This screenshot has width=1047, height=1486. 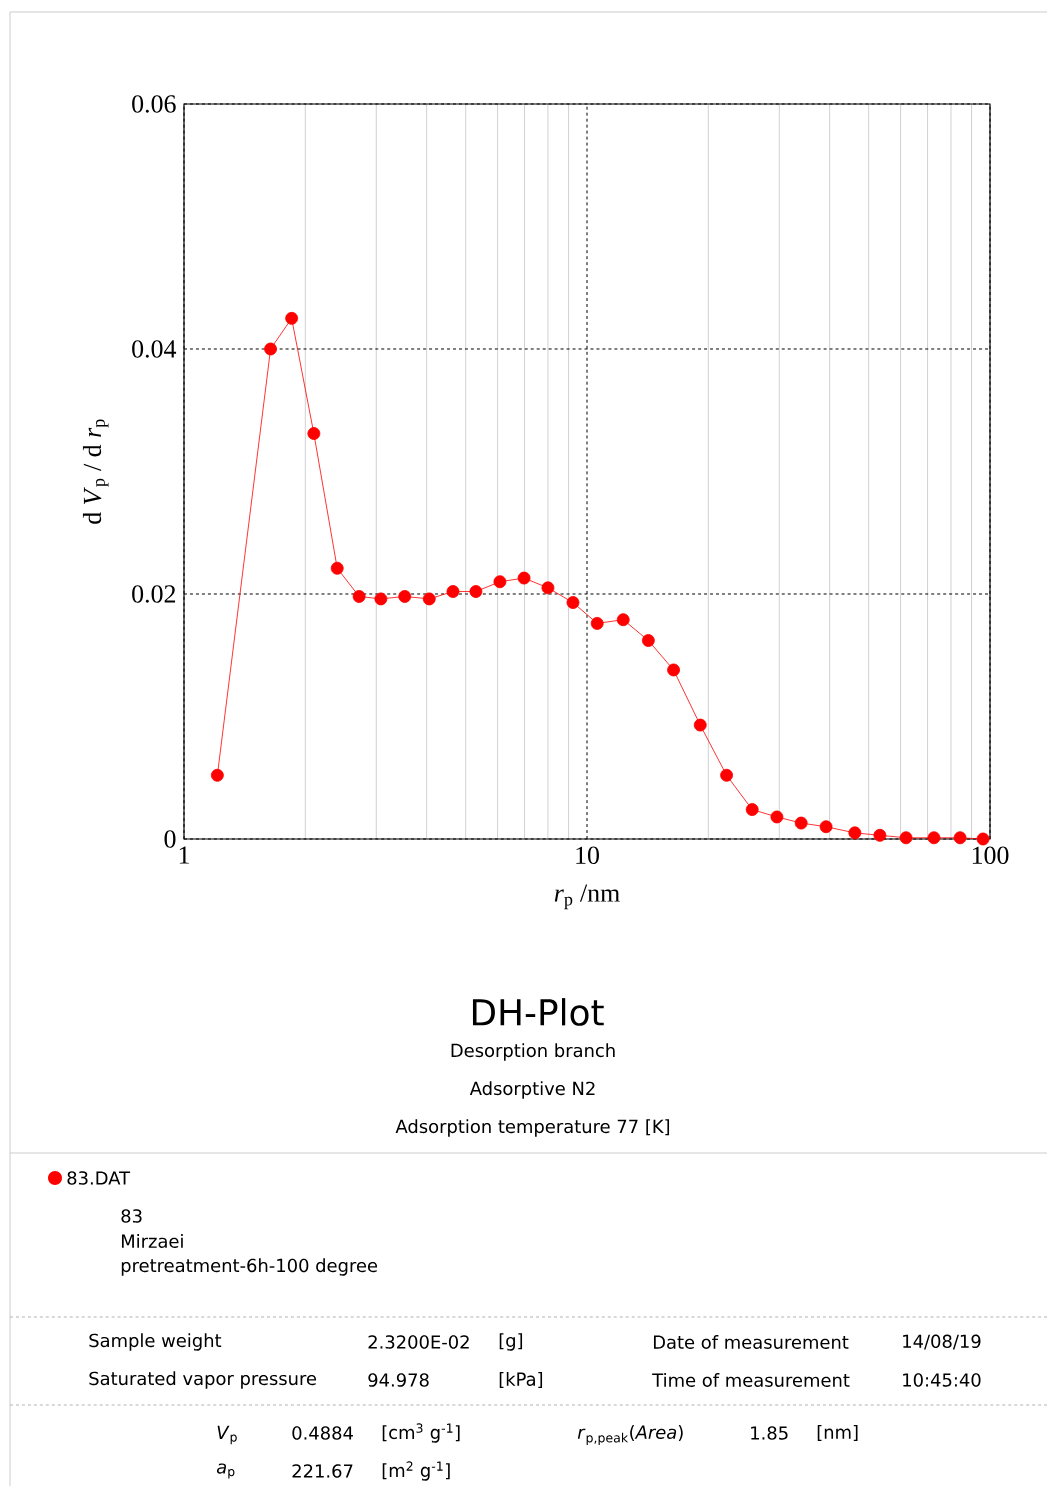 What do you see at coordinates (225, 1471) in the screenshot?
I see `text: a$_{p}$` at bounding box center [225, 1471].